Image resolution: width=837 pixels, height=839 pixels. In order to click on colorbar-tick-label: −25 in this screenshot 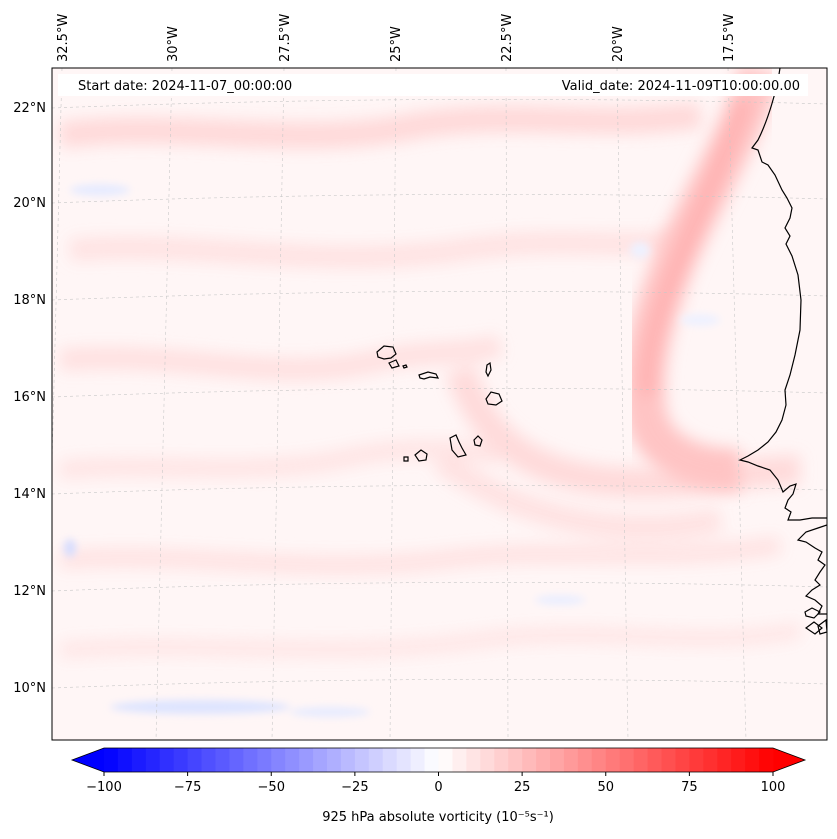, I will do `click(354, 787)`.